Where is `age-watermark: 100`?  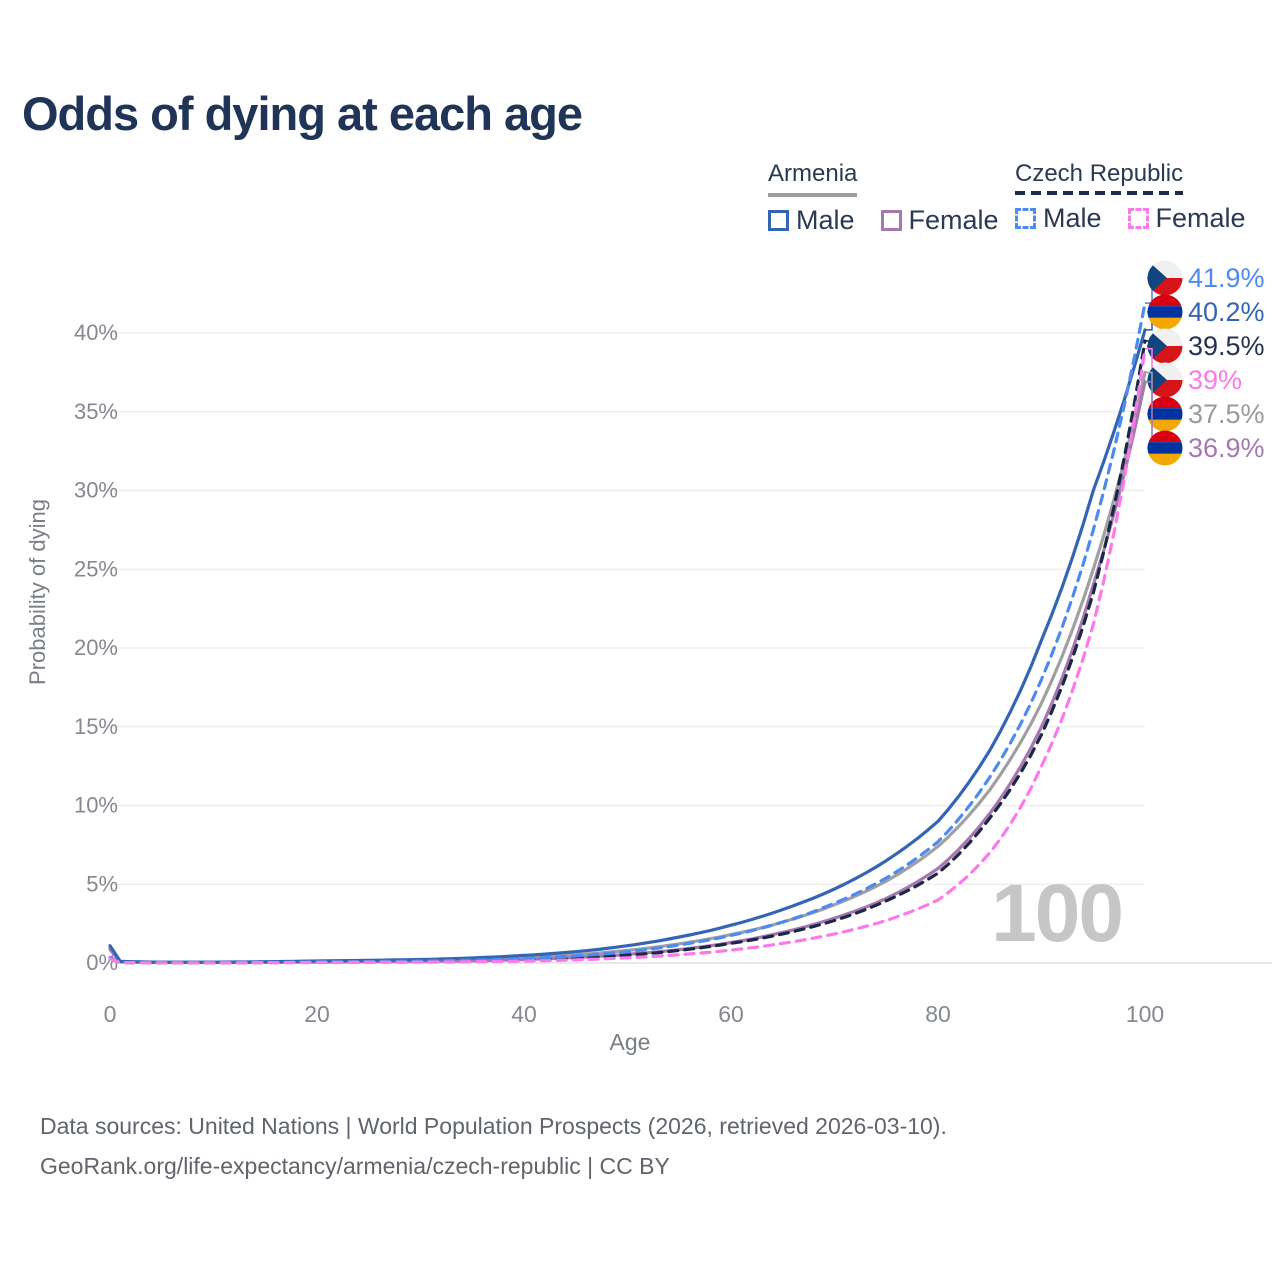 age-watermark: 100 is located at coordinates (1056, 913).